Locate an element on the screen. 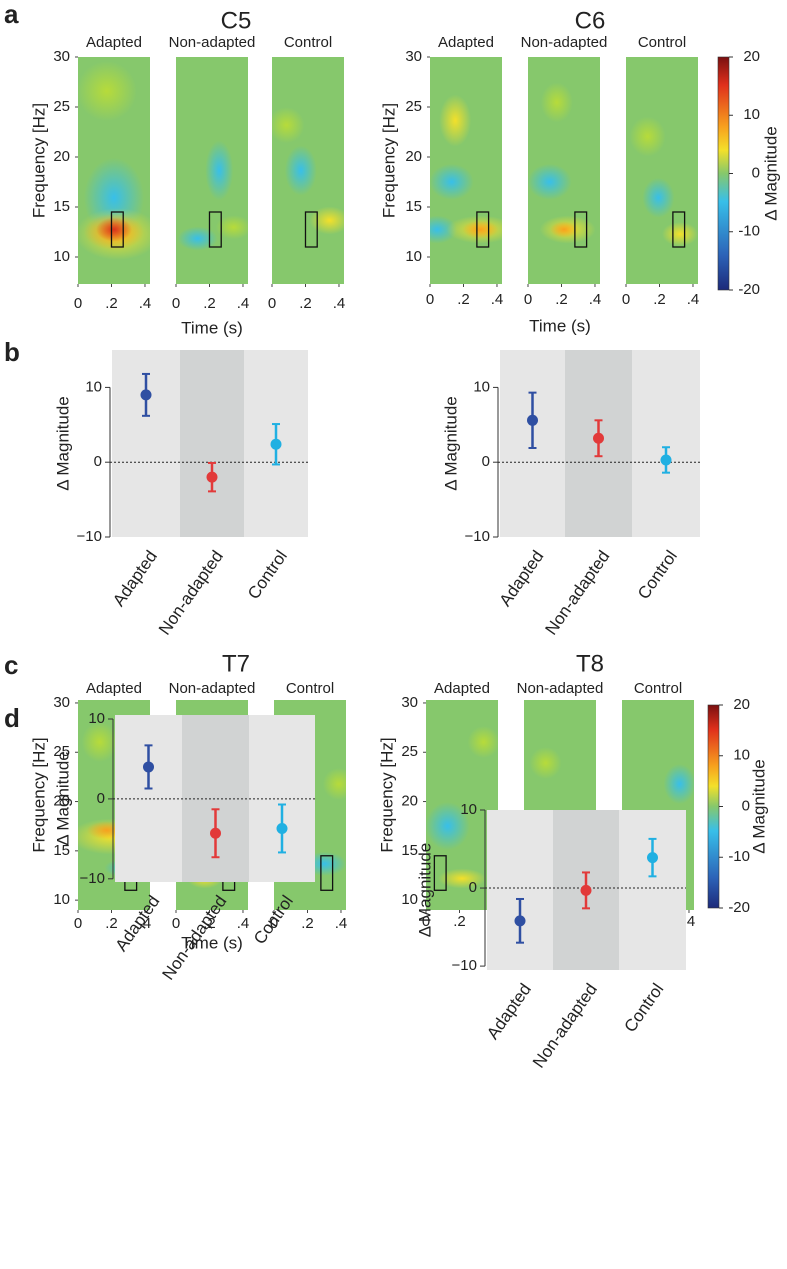 The image size is (787, 1269). panel-label: d is located at coordinates (12, 718).